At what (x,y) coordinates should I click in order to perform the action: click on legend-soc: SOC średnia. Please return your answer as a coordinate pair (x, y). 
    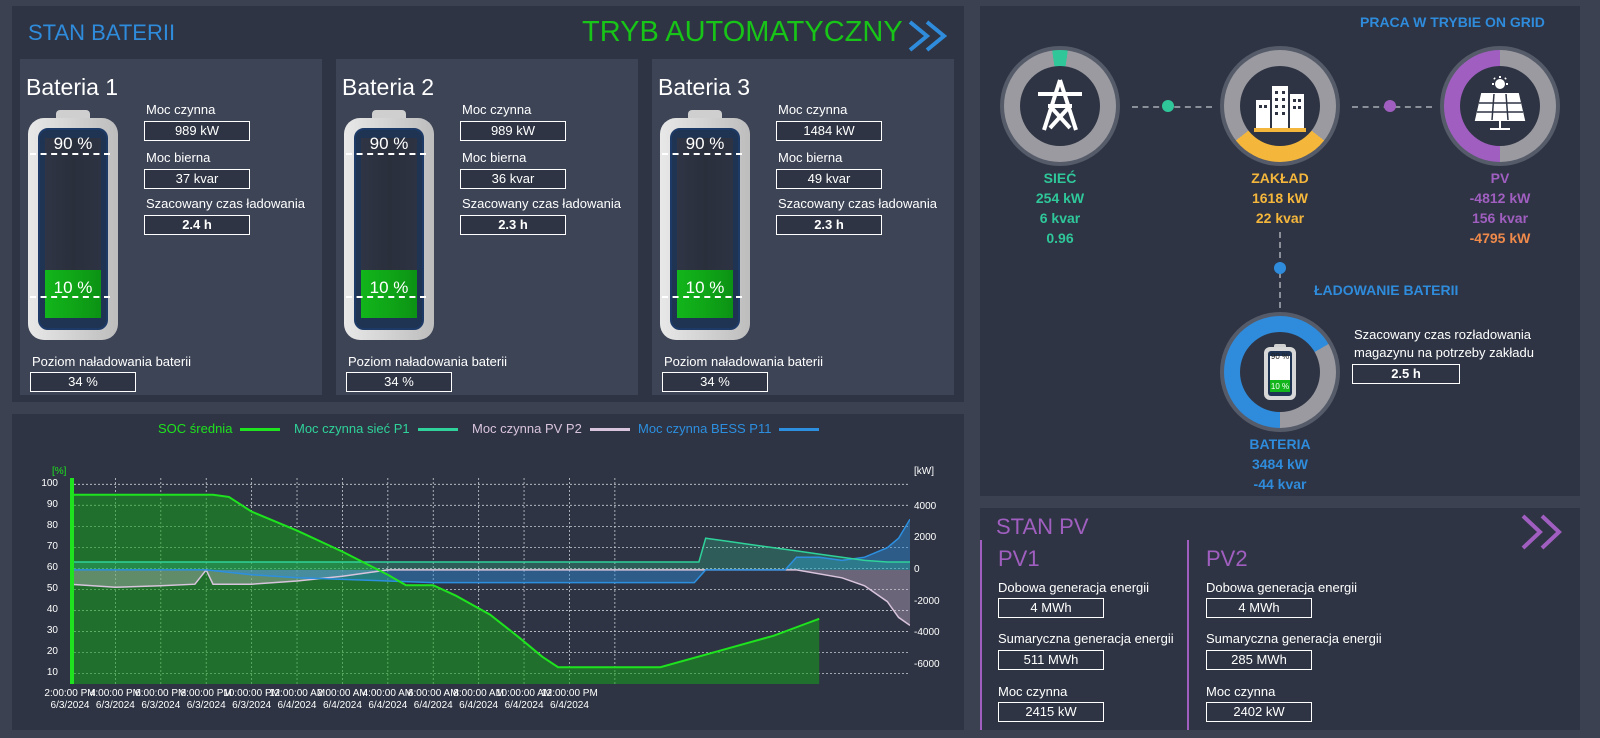
    Looking at the image, I should click on (219, 428).